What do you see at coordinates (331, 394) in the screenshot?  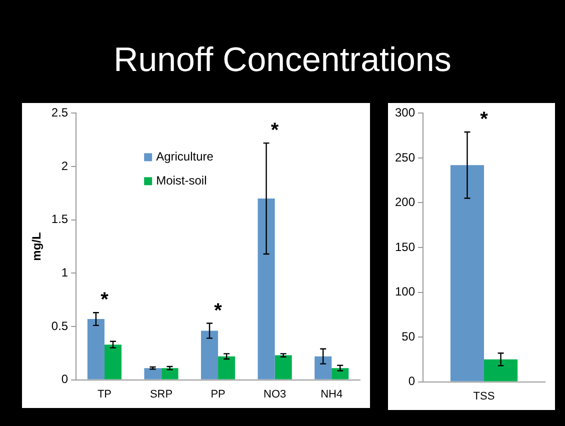 I see `x-tick-label: NH4` at bounding box center [331, 394].